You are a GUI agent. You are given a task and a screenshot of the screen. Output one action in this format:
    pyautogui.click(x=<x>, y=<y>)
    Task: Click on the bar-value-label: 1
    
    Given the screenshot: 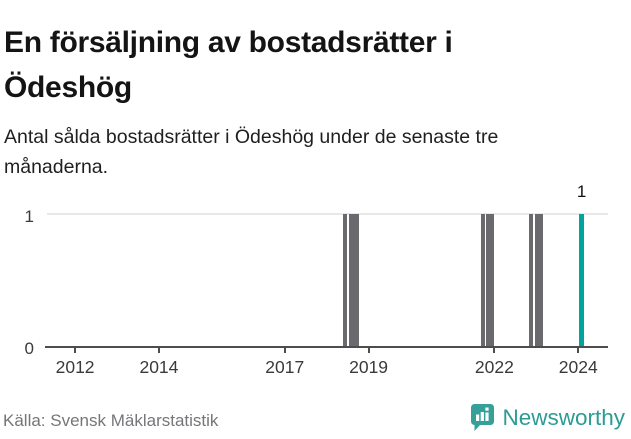 What is the action you would take?
    pyautogui.click(x=581, y=191)
    